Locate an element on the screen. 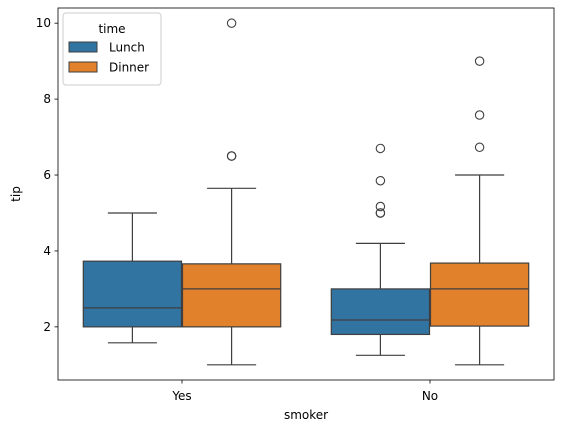 The image size is (562, 432). legend-label-dinner: Dinner is located at coordinates (129, 68).